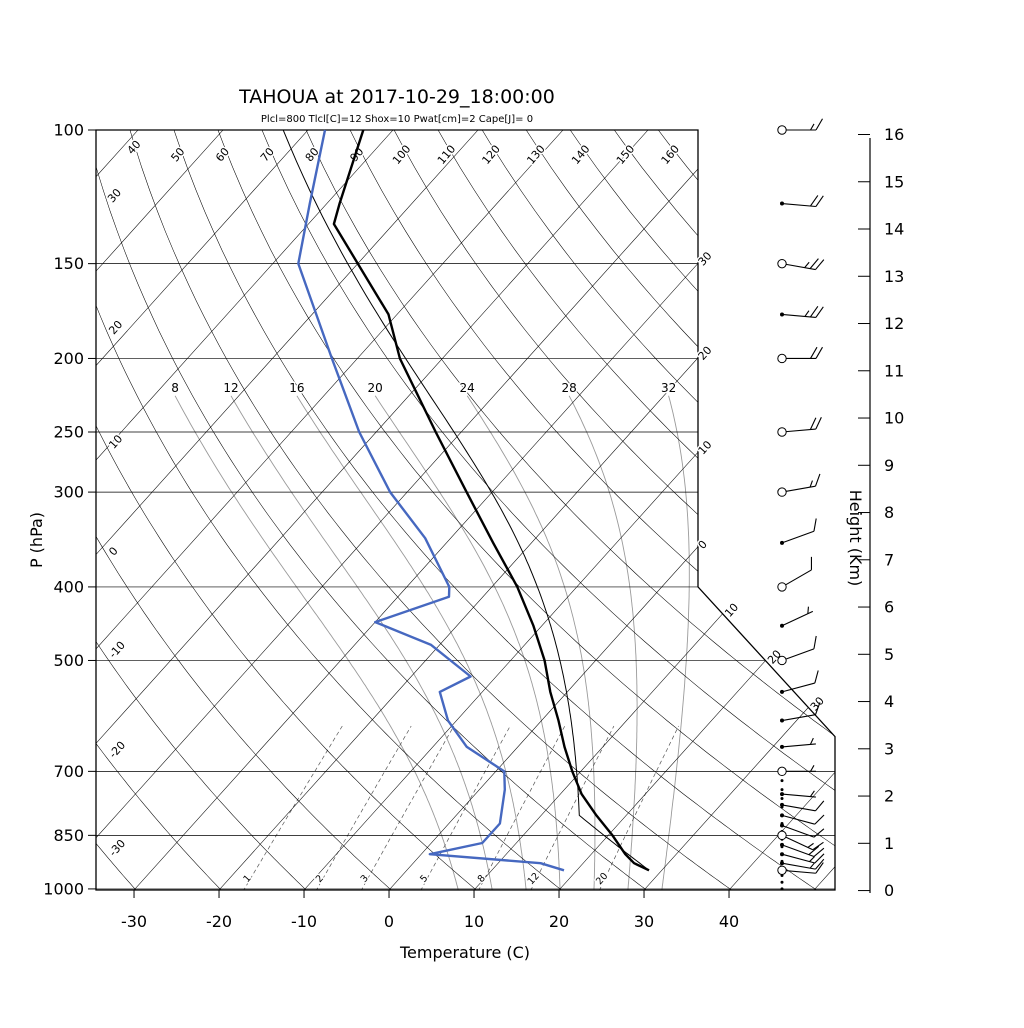 The image size is (1024, 1028). I want to click on moist-adiabat-label: 8, so click(175, 388).